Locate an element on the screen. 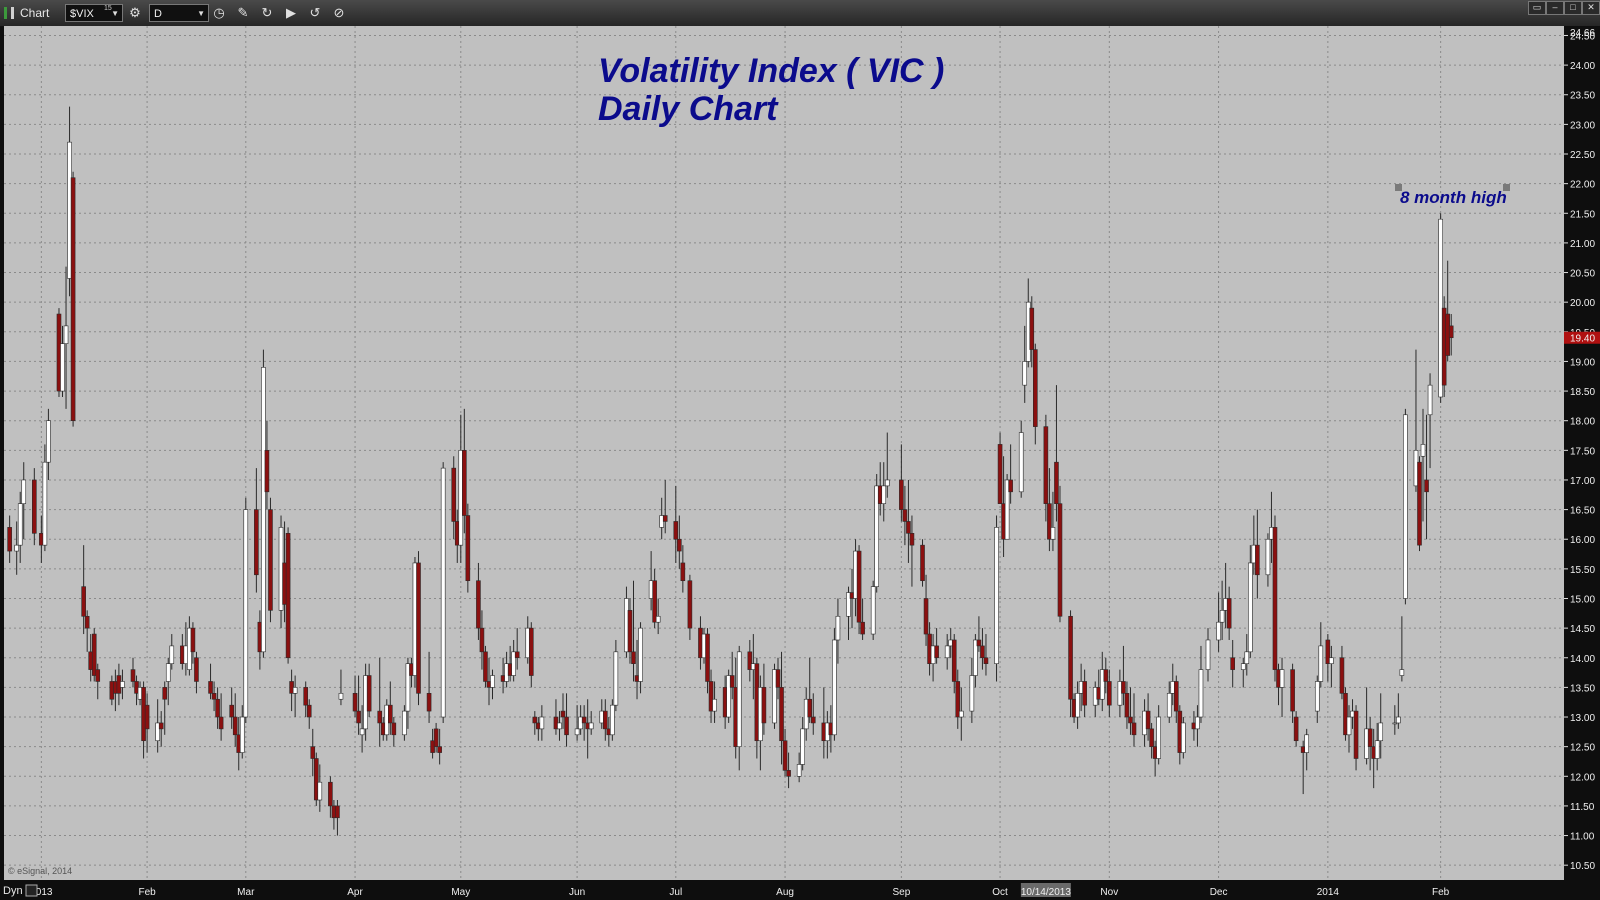 The image size is (1600, 900). y-tick-label: 21.00 is located at coordinates (1582, 244).